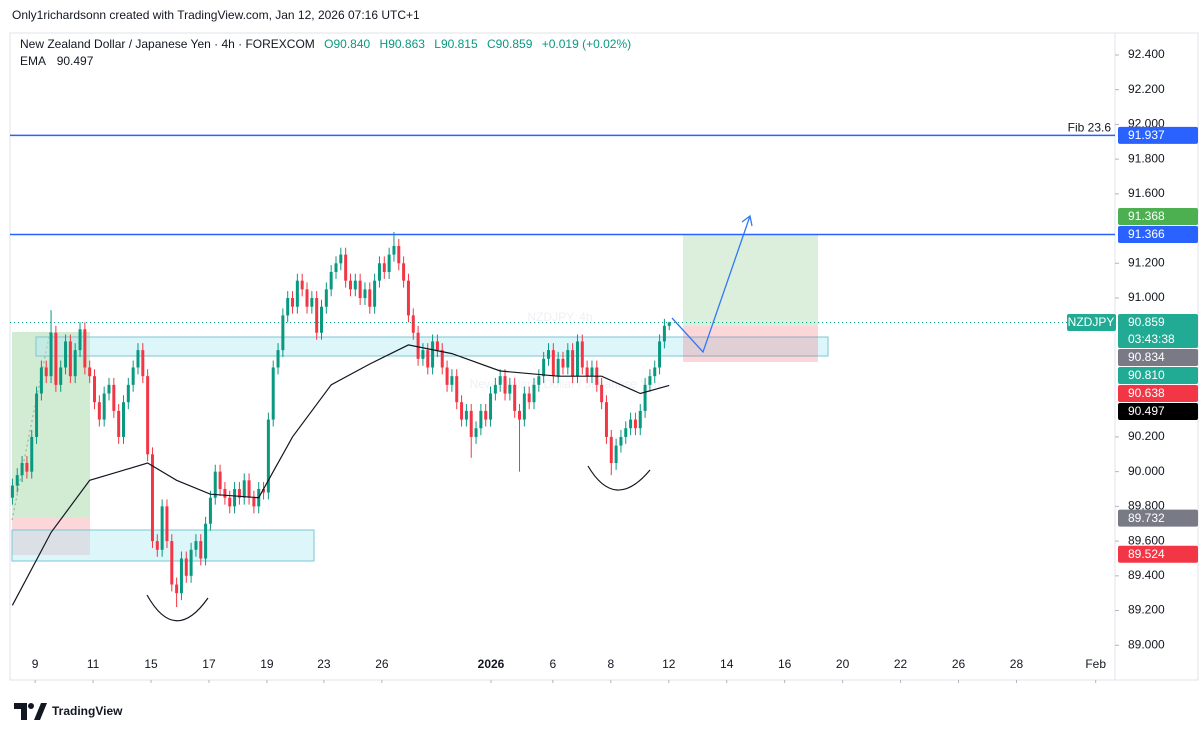 The image size is (1200, 744). I want to click on position-line, so click(31, 426).